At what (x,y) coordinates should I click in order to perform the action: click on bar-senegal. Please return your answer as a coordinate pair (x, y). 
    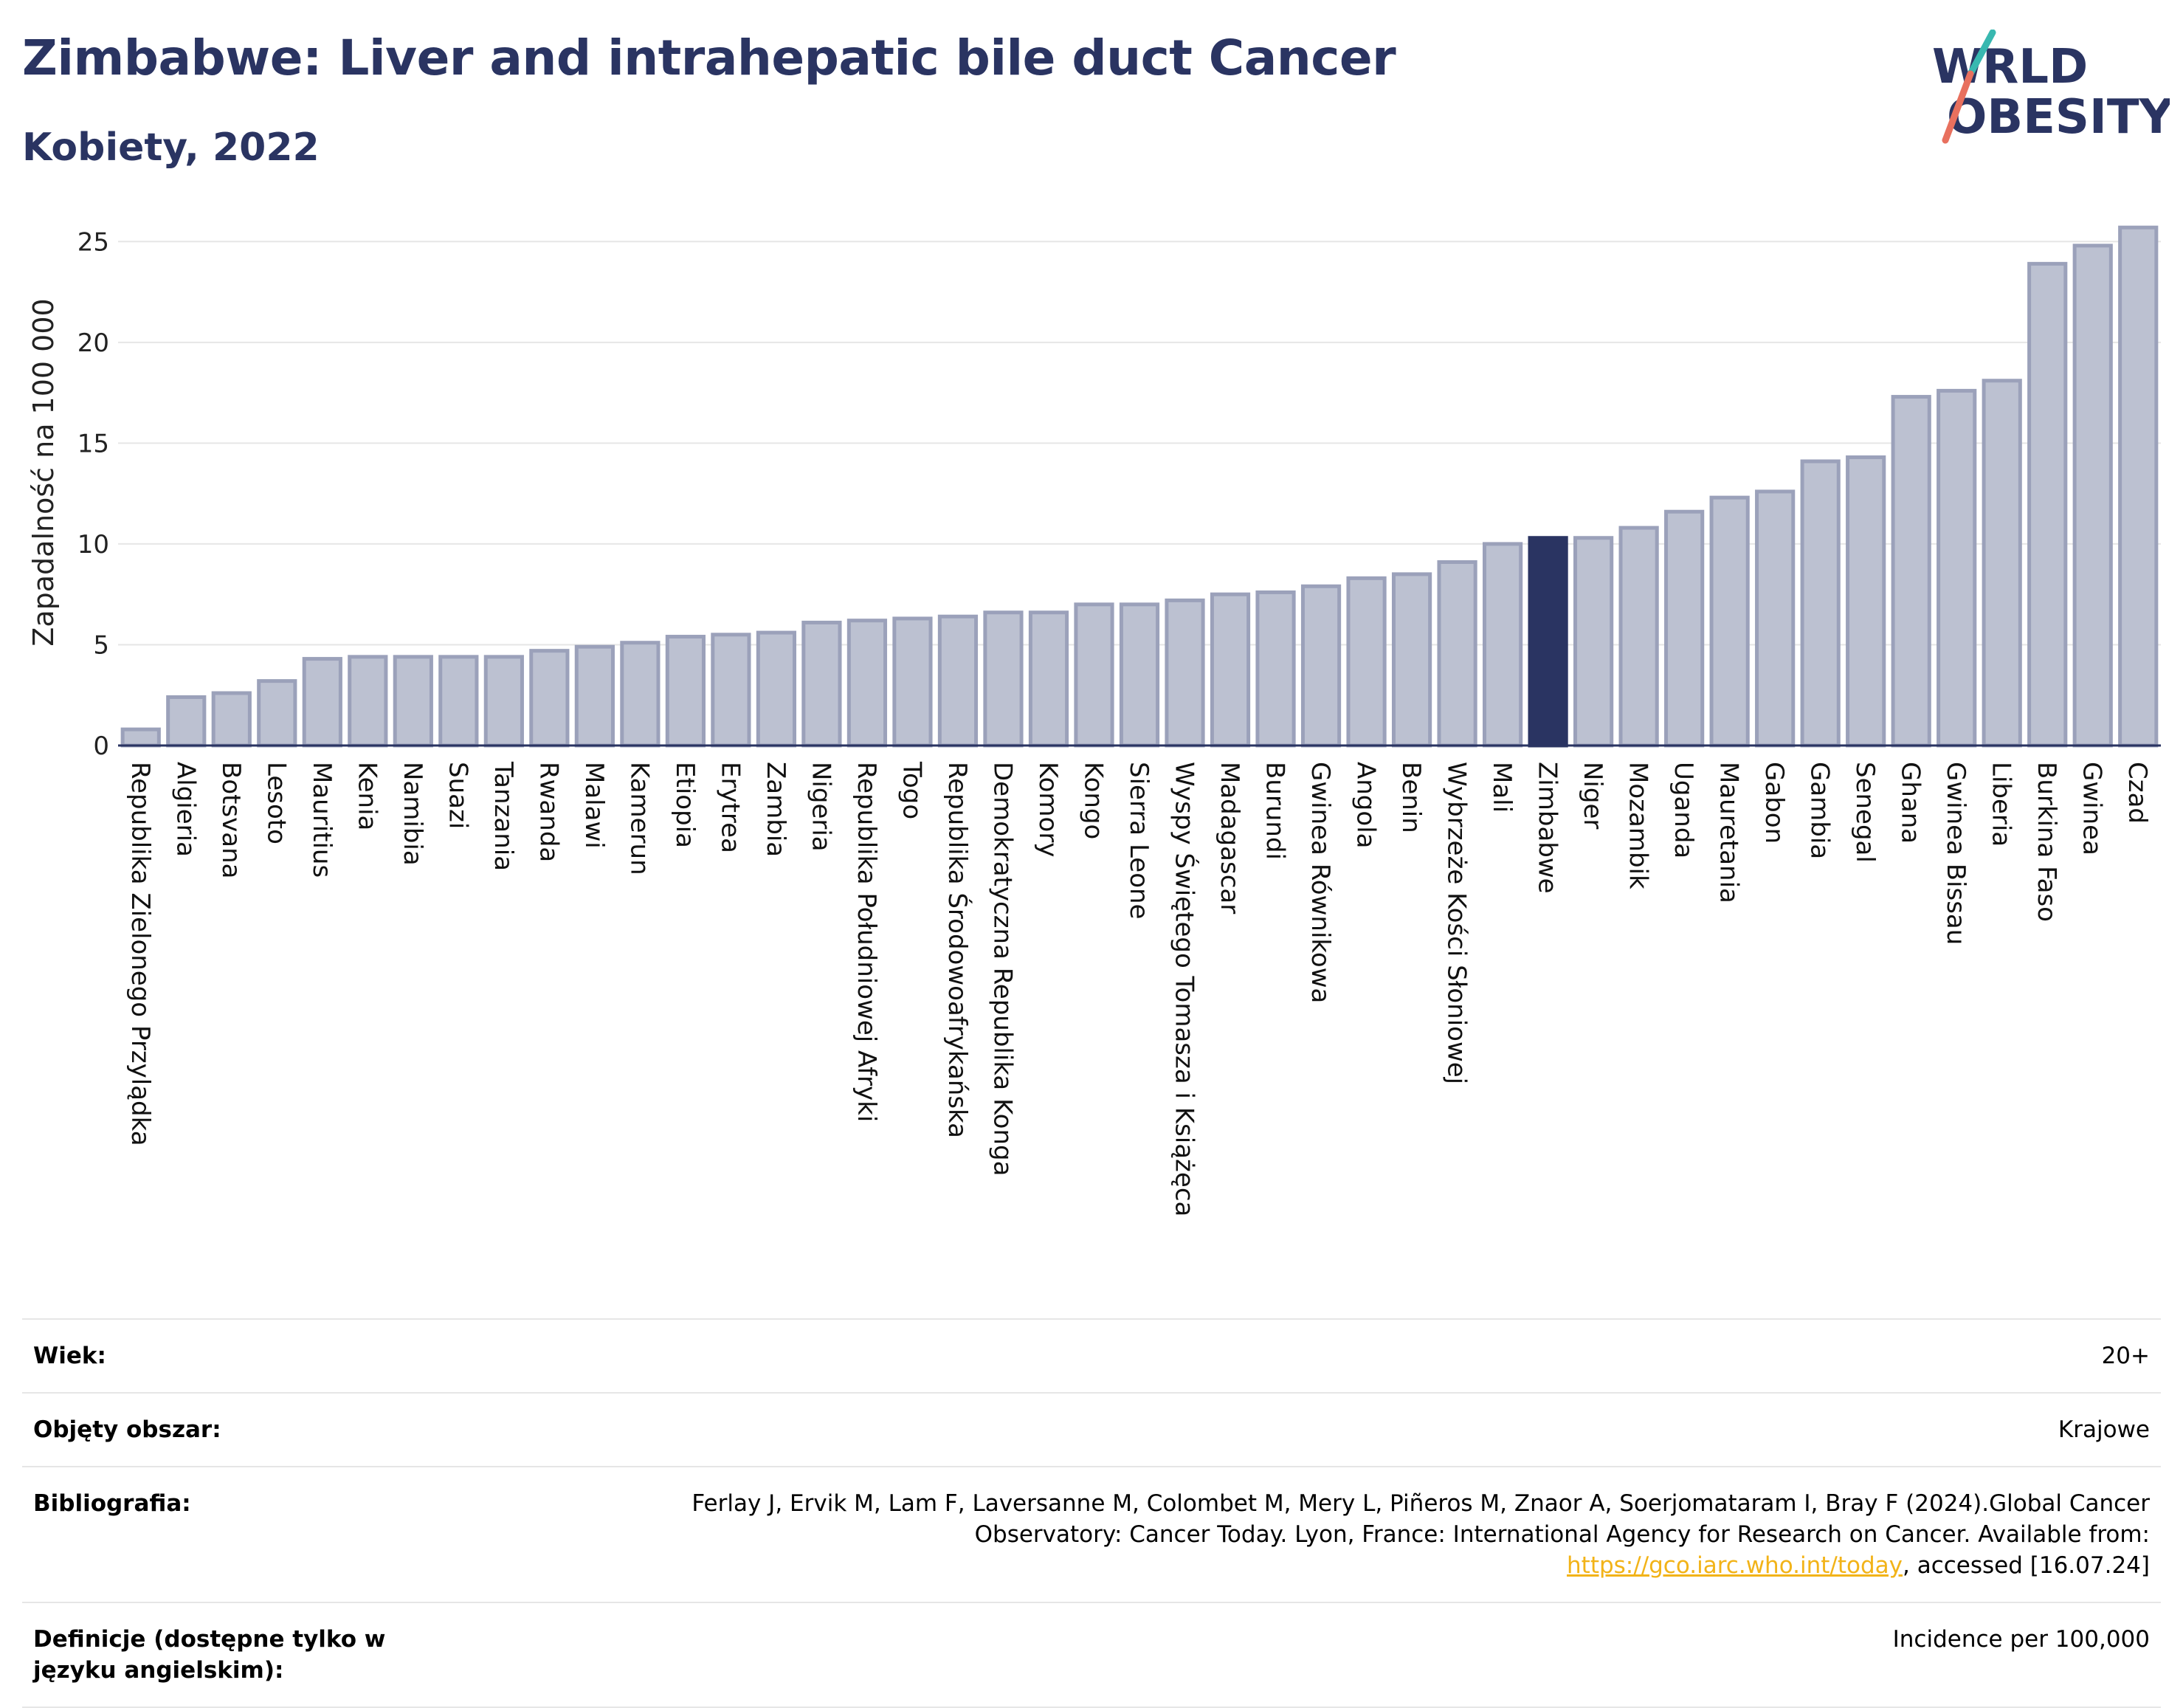
    Looking at the image, I should click on (1866, 601).